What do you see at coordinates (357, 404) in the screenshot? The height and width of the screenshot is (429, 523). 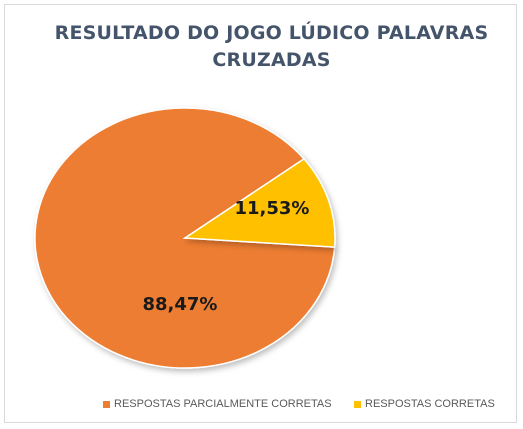 I see `legend-swatch-corretas` at bounding box center [357, 404].